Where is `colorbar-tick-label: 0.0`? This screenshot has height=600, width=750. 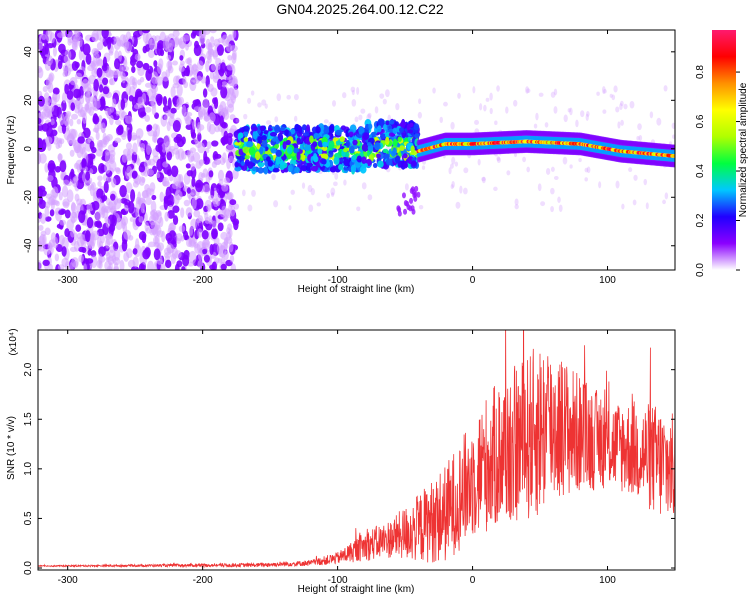
colorbar-tick-label: 0.0 is located at coordinates (700, 270).